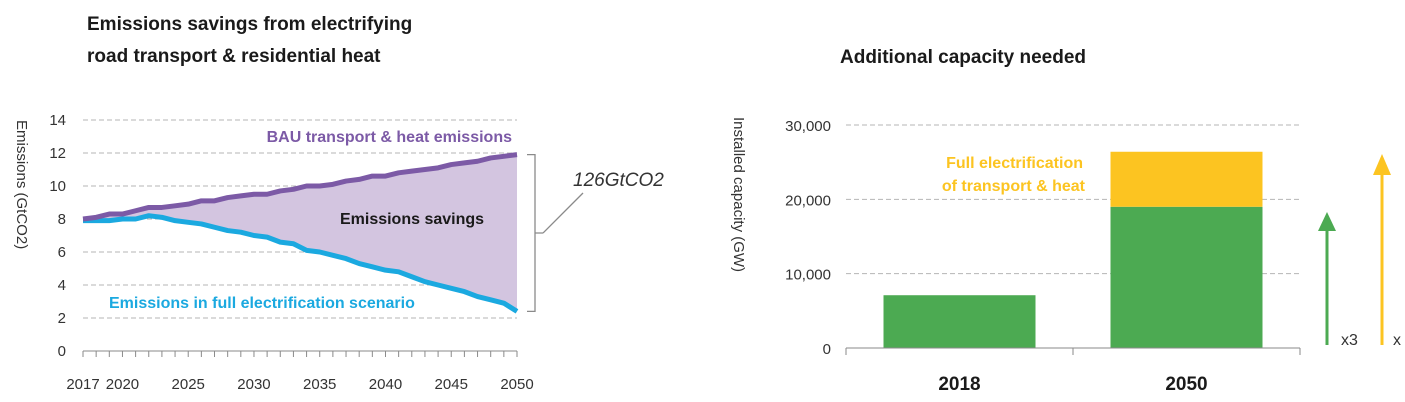 The width and height of the screenshot is (1405, 402). I want to click on full-electrification-label-line-2: of transport & heat, so click(1014, 186).